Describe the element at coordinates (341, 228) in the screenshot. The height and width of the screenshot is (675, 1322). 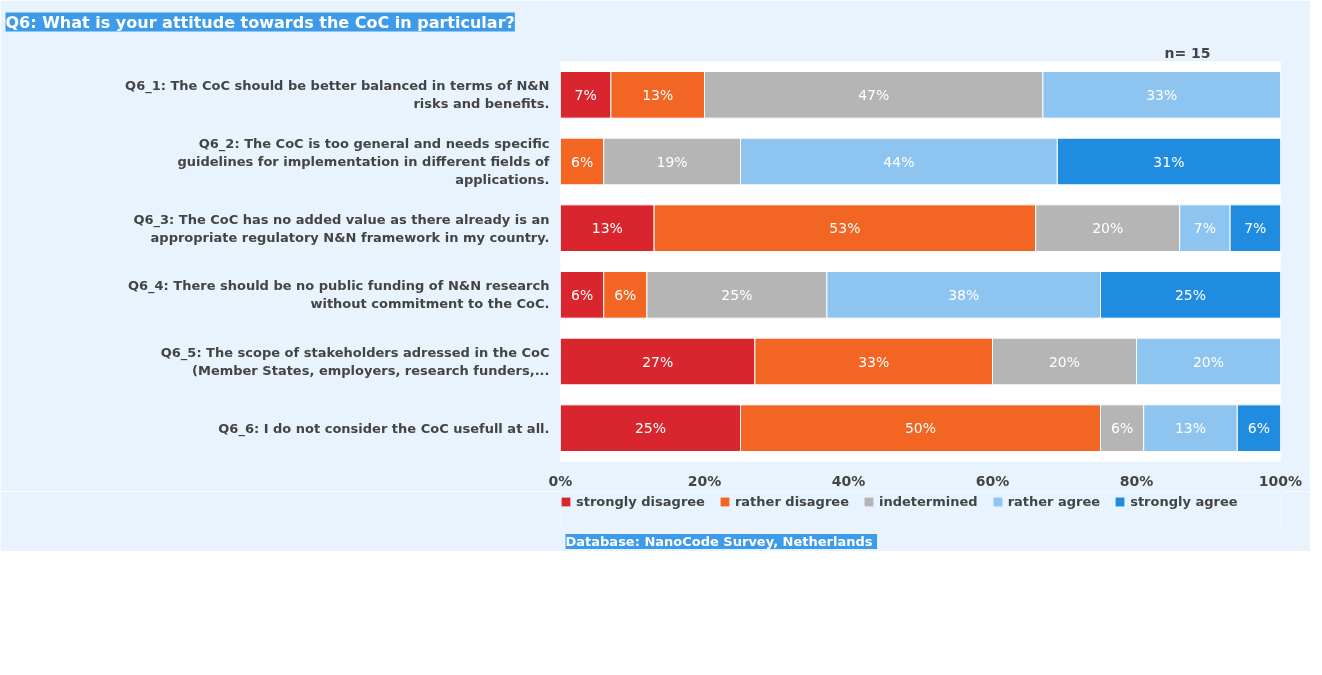
I see `y-tick-label: Q6_3: The CoC has no added value as there already is an appropriate regulatory N&N framework in my country.` at that location.